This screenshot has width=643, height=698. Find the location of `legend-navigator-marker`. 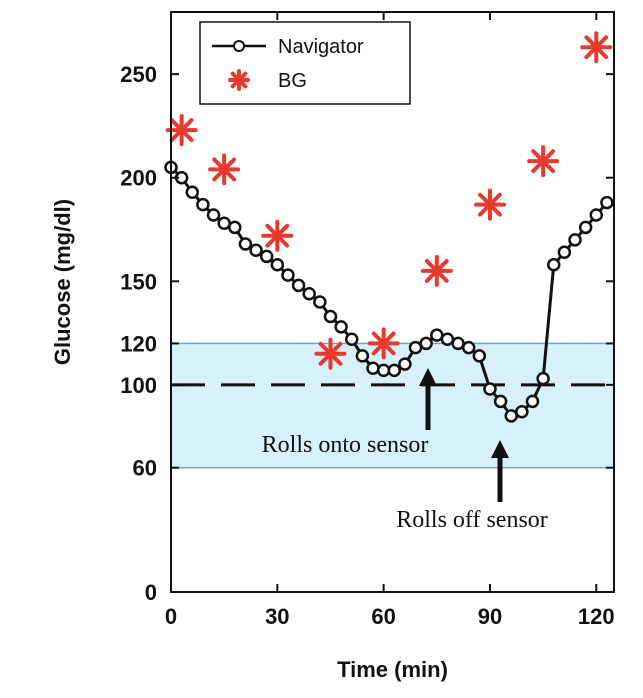

legend-navigator-marker is located at coordinates (239, 46).